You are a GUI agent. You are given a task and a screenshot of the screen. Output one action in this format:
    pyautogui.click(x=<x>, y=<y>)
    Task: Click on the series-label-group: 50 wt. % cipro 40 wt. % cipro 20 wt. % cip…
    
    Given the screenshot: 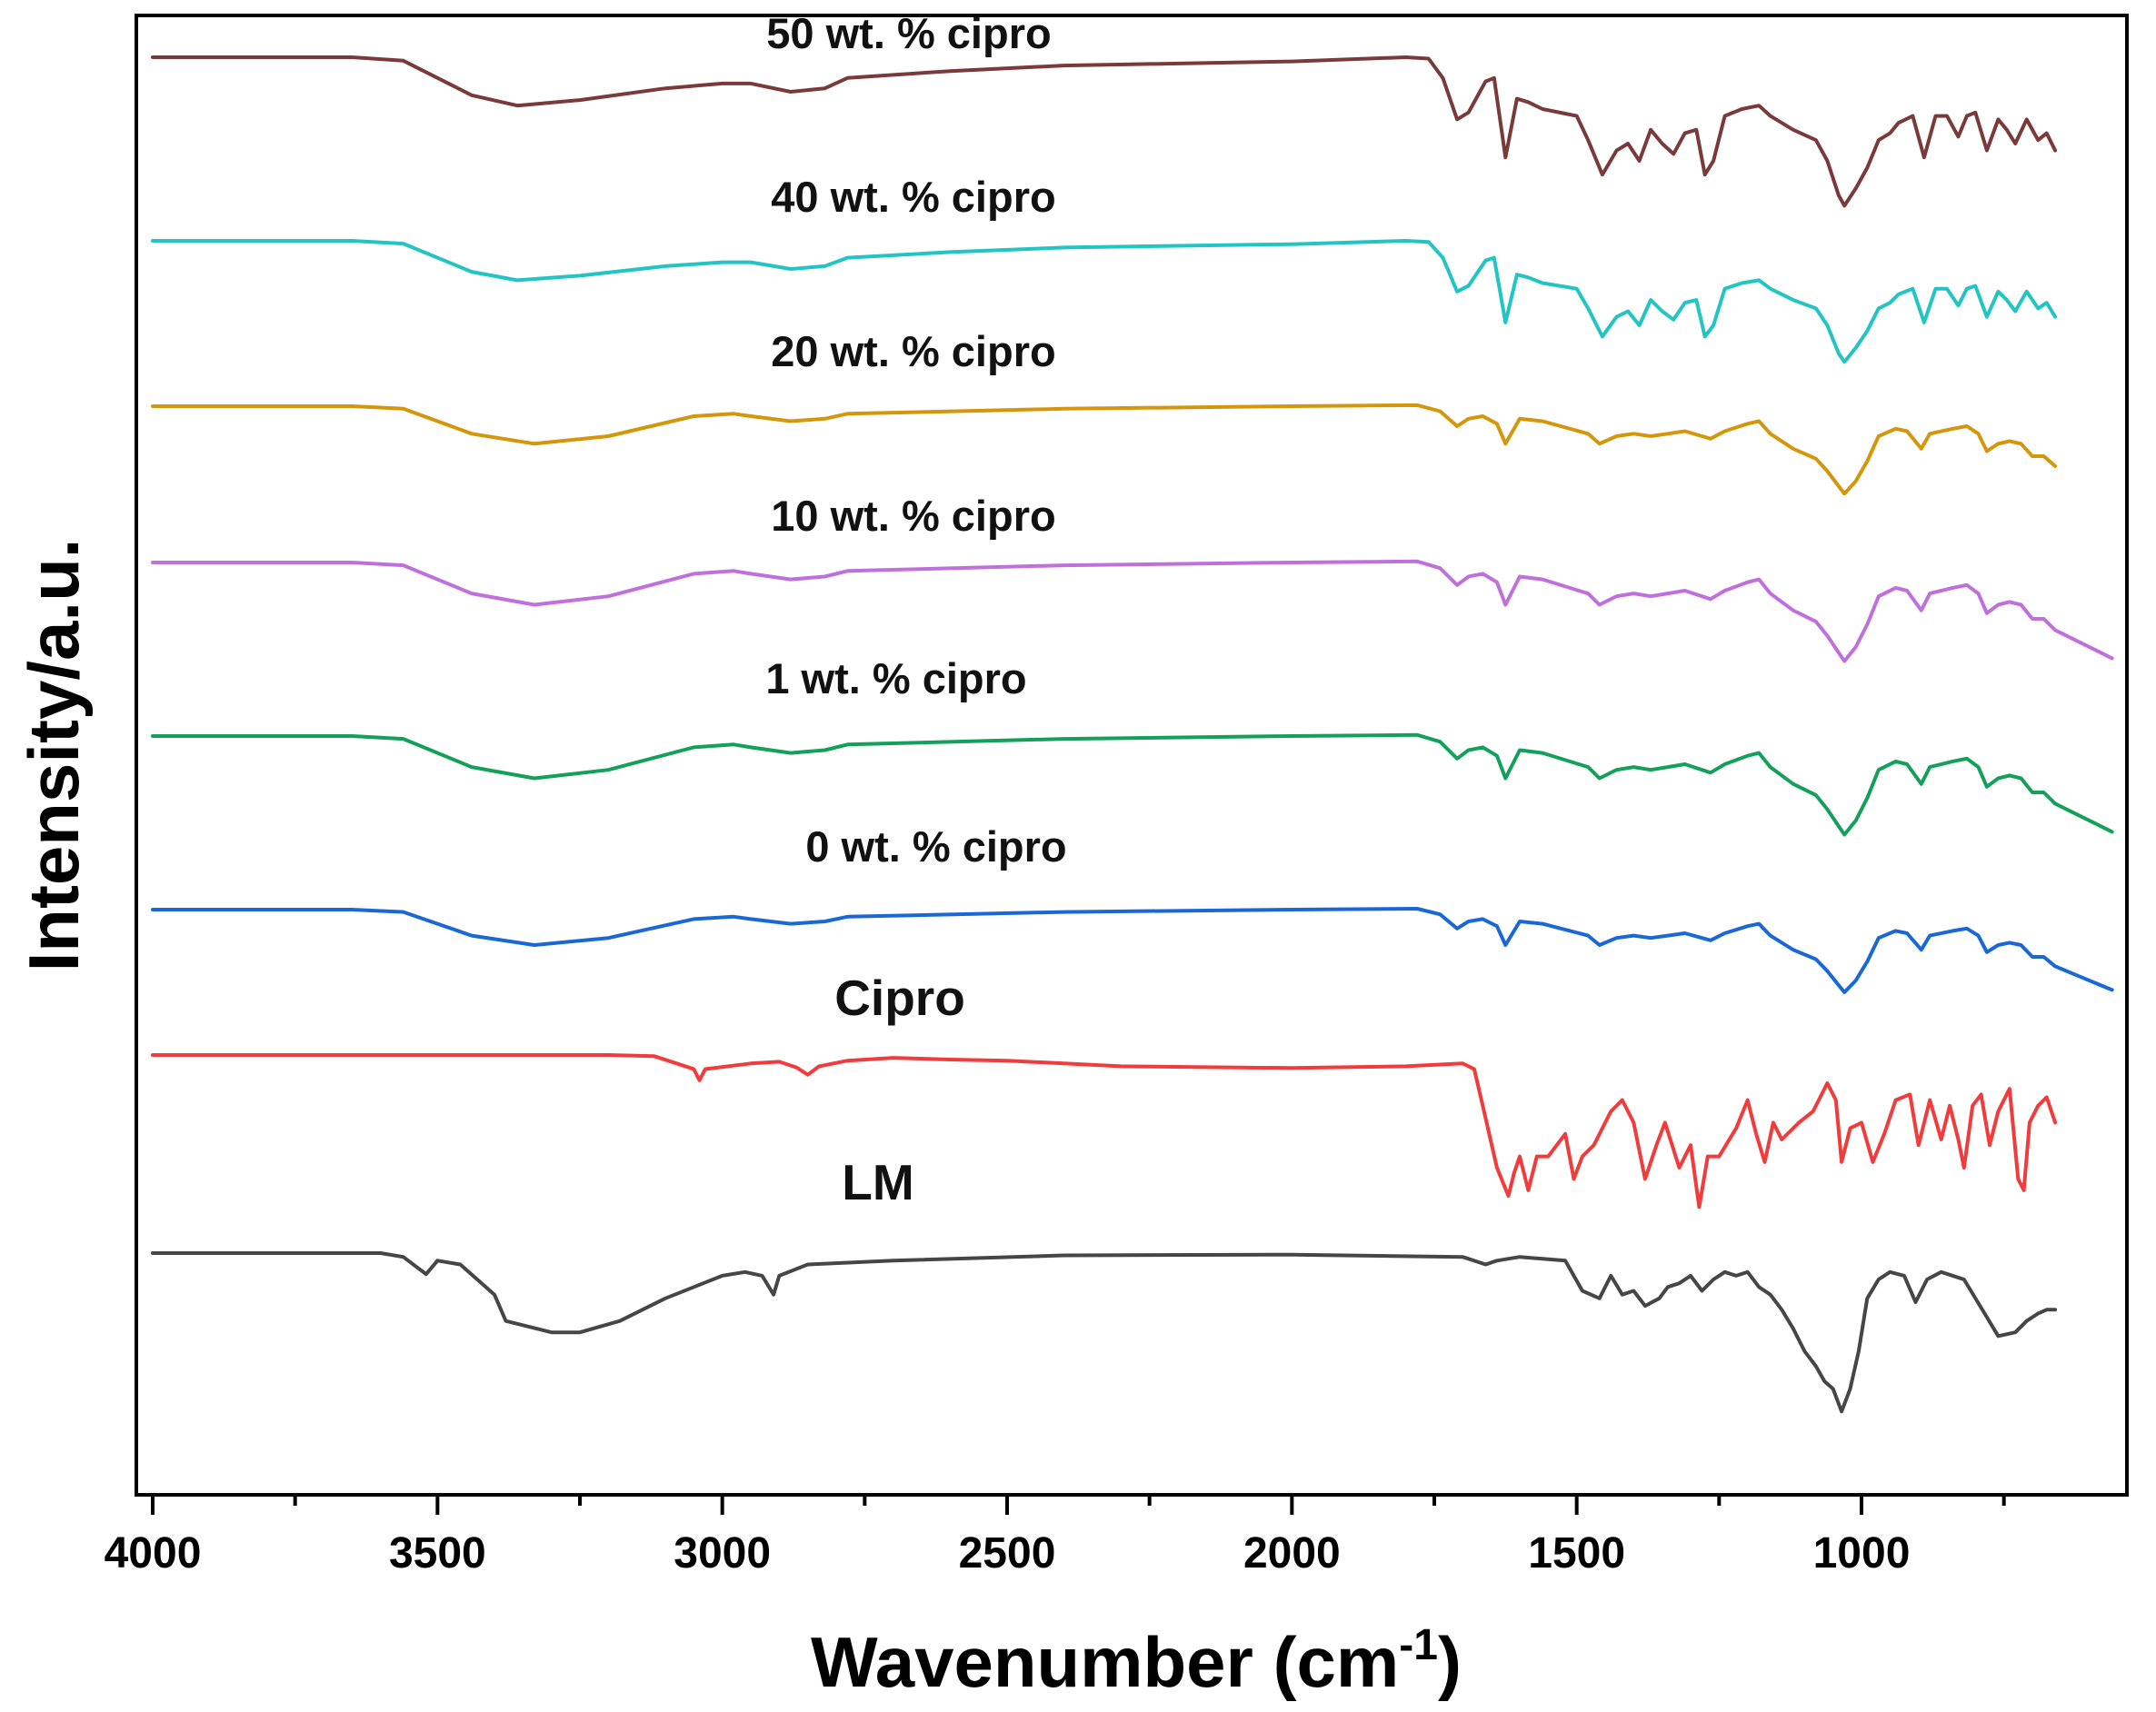 What is the action you would take?
    pyautogui.click(x=915, y=609)
    